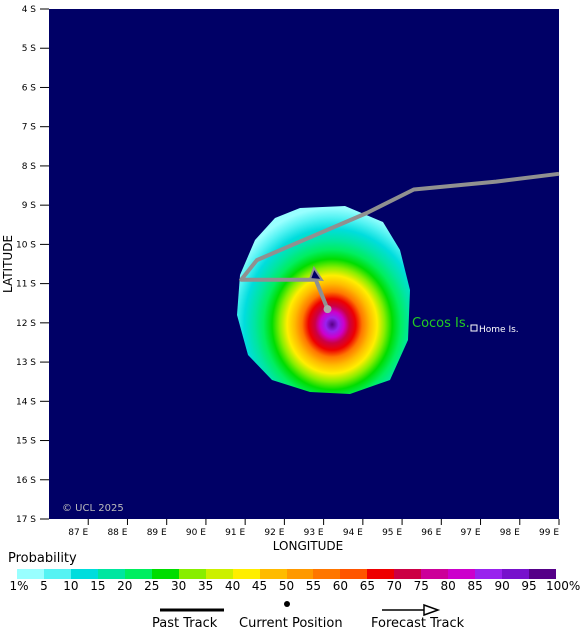 This screenshot has height=639, width=580. I want to click on lat-tick-label: 5 S, so click(29, 49).